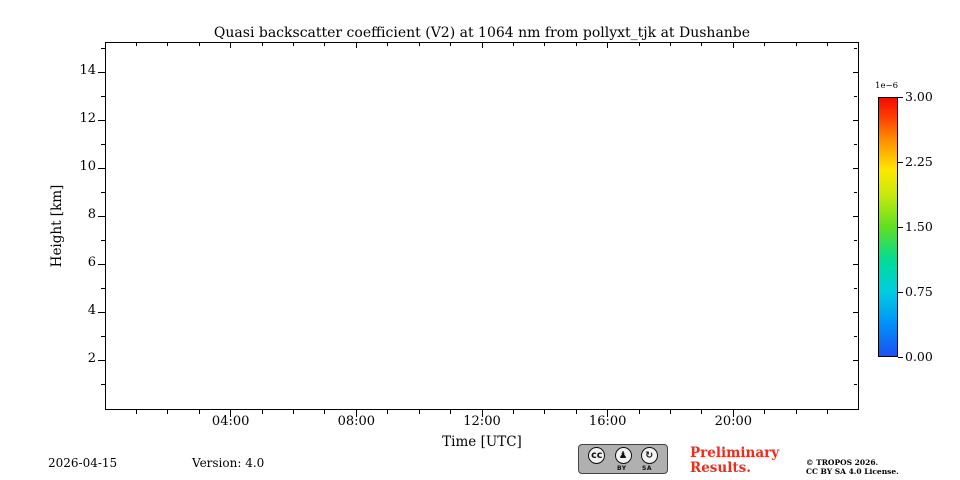 Image resolution: width=960 pixels, height=480 pixels. What do you see at coordinates (87, 70) in the screenshot?
I see `y-tick-label: 14` at bounding box center [87, 70].